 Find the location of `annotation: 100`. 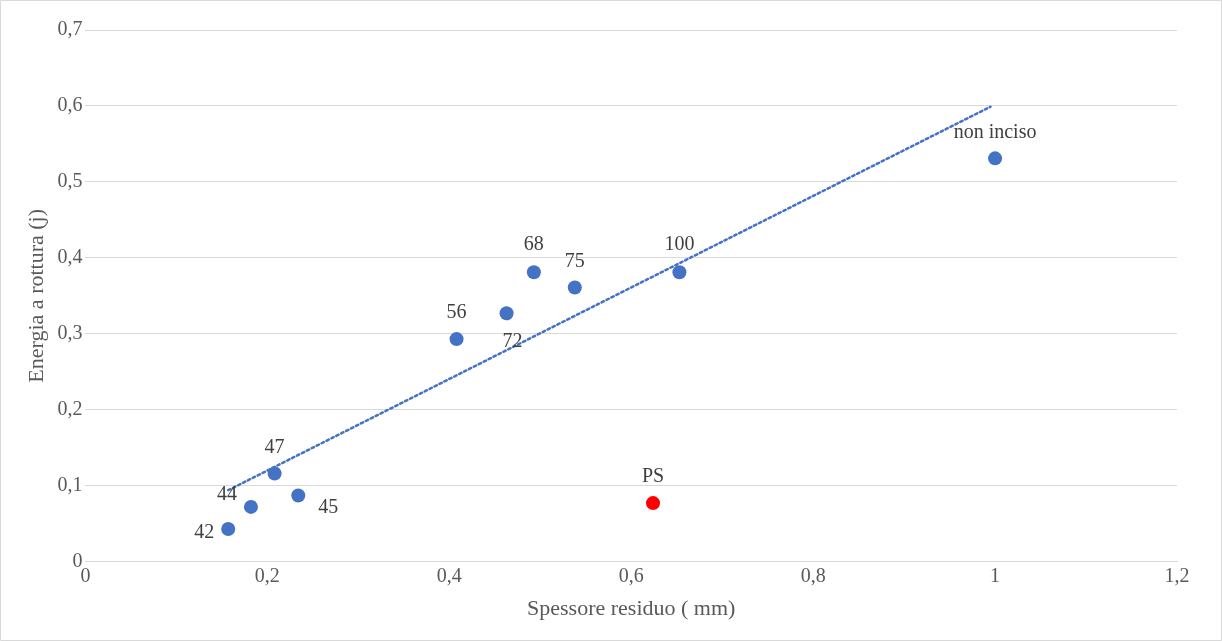

annotation: 100 is located at coordinates (679, 242).